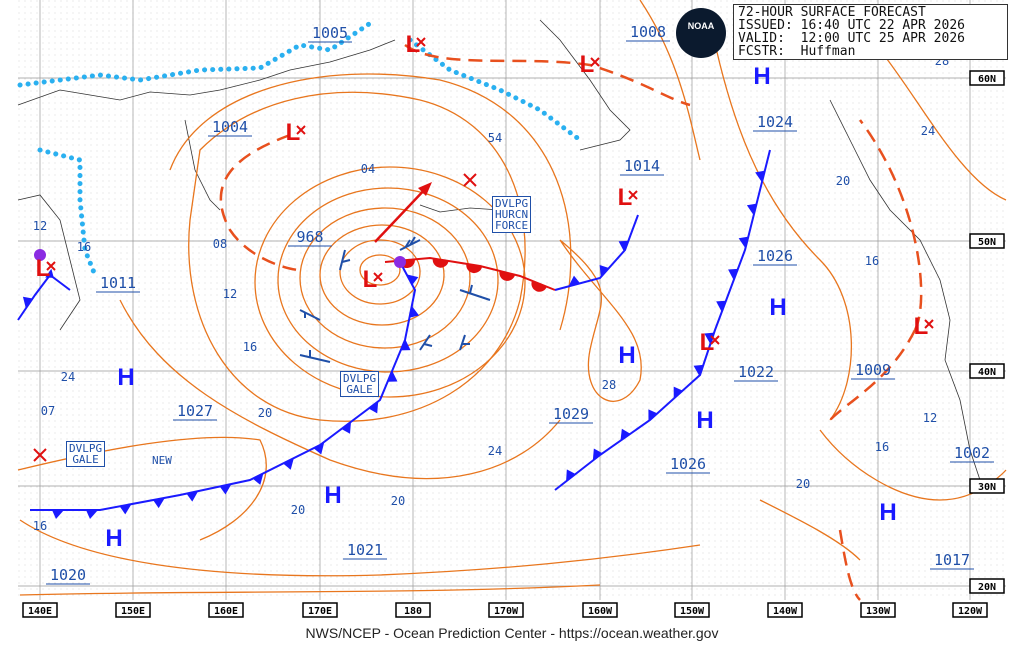  What do you see at coordinates (48, 411) in the screenshot?
I see `pressure-label: 07` at bounding box center [48, 411].